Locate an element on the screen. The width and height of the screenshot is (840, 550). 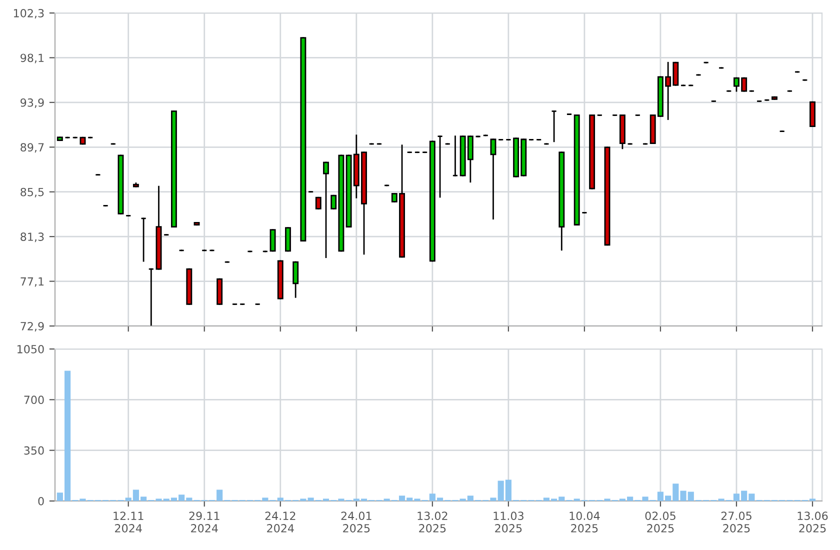
y-tick-label: 89,7 is located at coordinates (32, 148).